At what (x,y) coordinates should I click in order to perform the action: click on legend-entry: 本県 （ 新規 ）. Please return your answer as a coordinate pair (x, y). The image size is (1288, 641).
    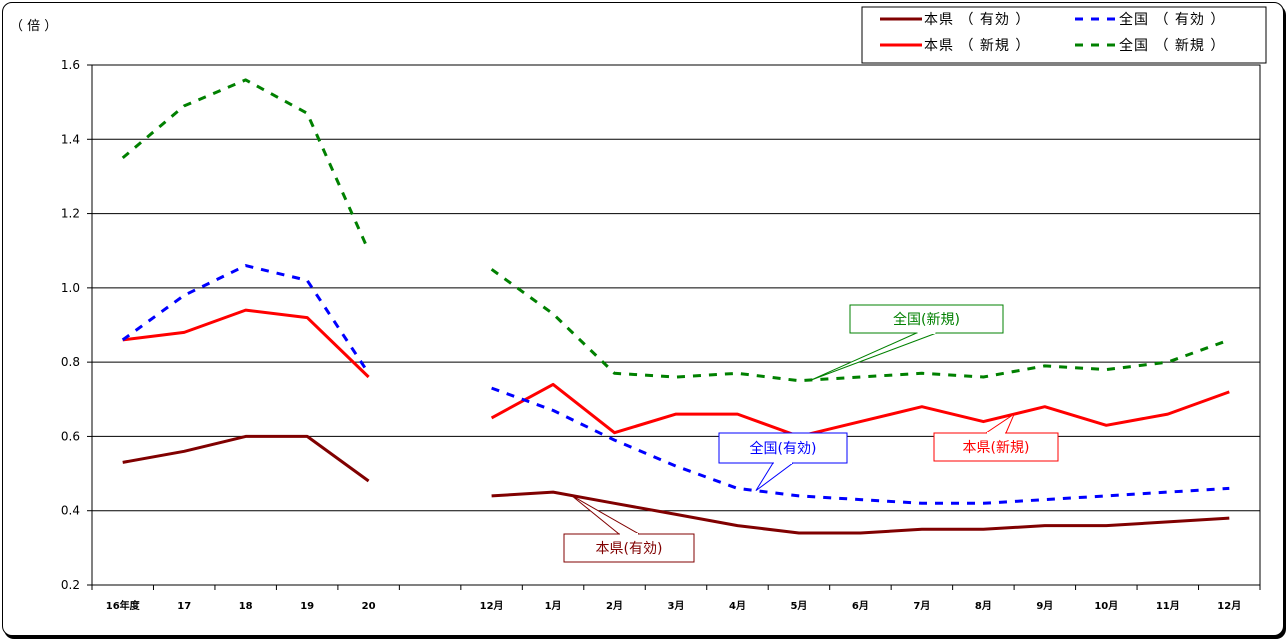
    Looking at the image, I should click on (977, 46).